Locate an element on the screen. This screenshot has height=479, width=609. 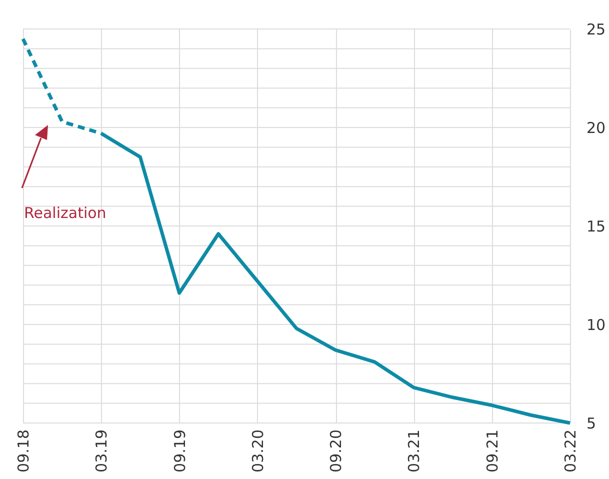
x-tick-label: 03.20 is located at coordinates (257, 451).